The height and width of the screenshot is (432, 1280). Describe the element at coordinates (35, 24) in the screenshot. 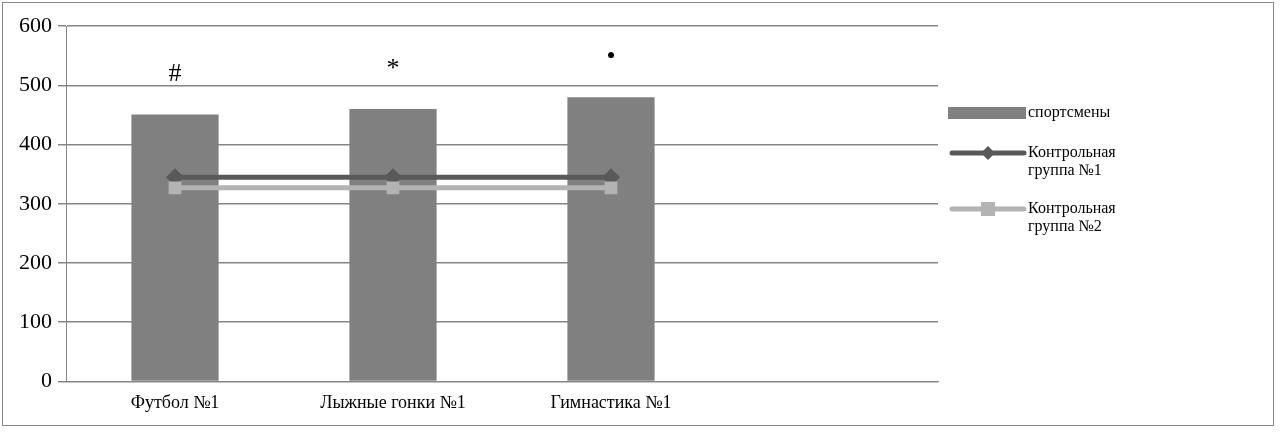

I see `y-tick-label: 600` at that location.